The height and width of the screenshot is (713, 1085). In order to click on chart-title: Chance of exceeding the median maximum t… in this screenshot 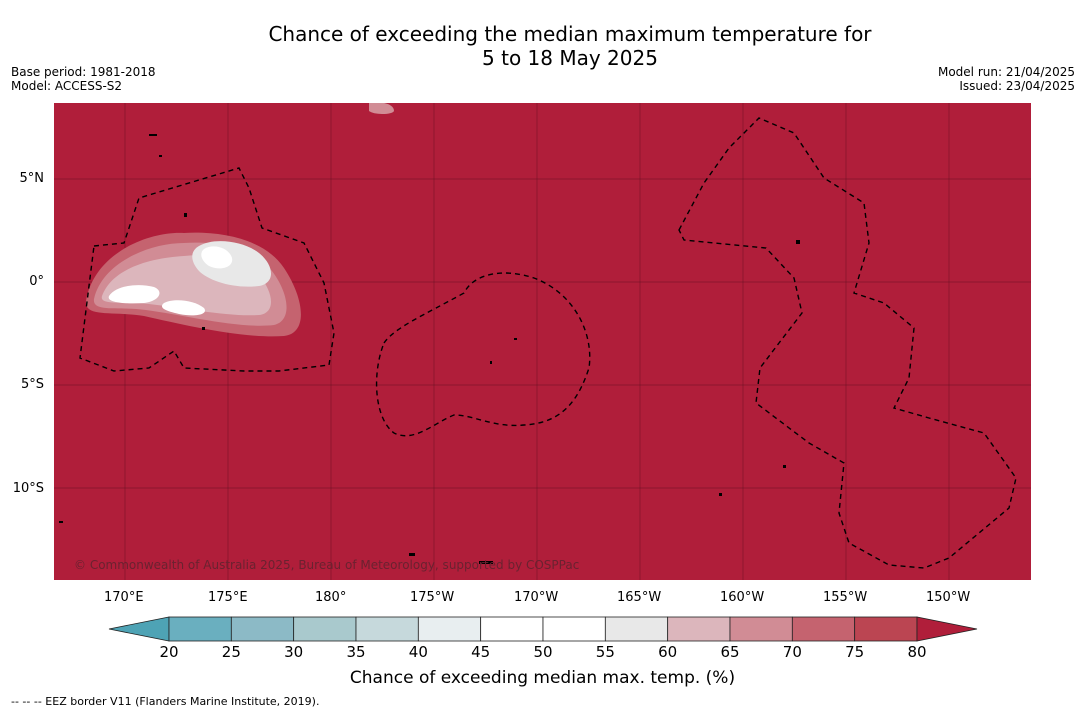, I will do `click(542, 46)`.